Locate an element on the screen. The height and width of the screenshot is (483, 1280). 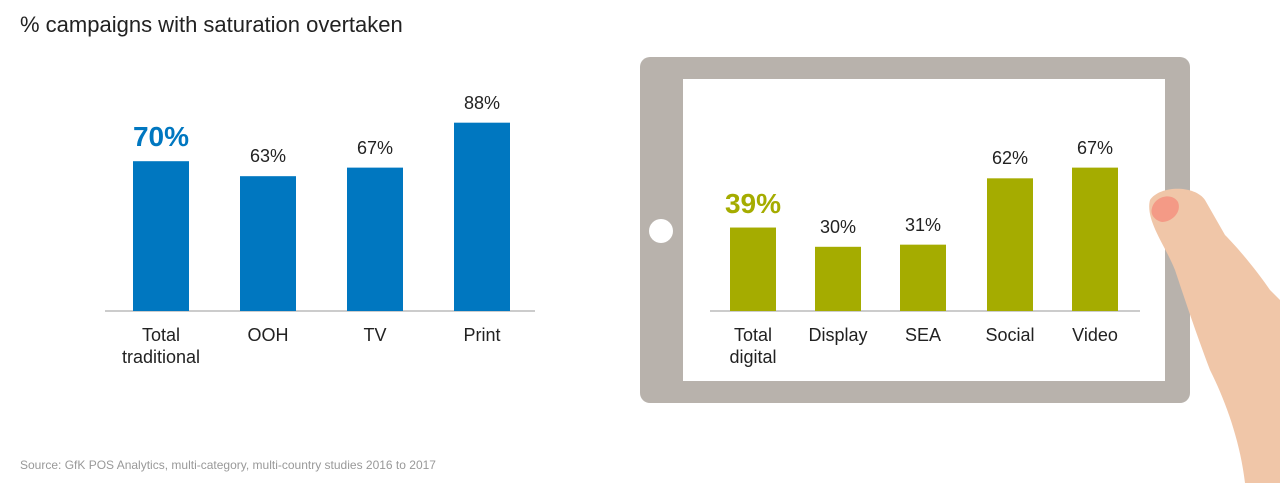
category-label: TV is located at coordinates (375, 335).